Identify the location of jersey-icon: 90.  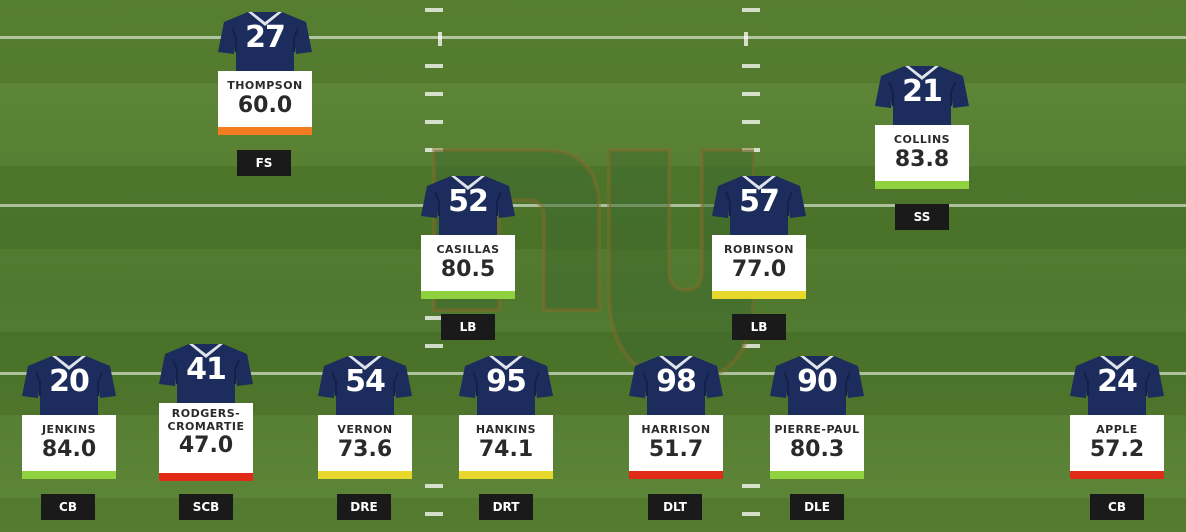
(817, 383).